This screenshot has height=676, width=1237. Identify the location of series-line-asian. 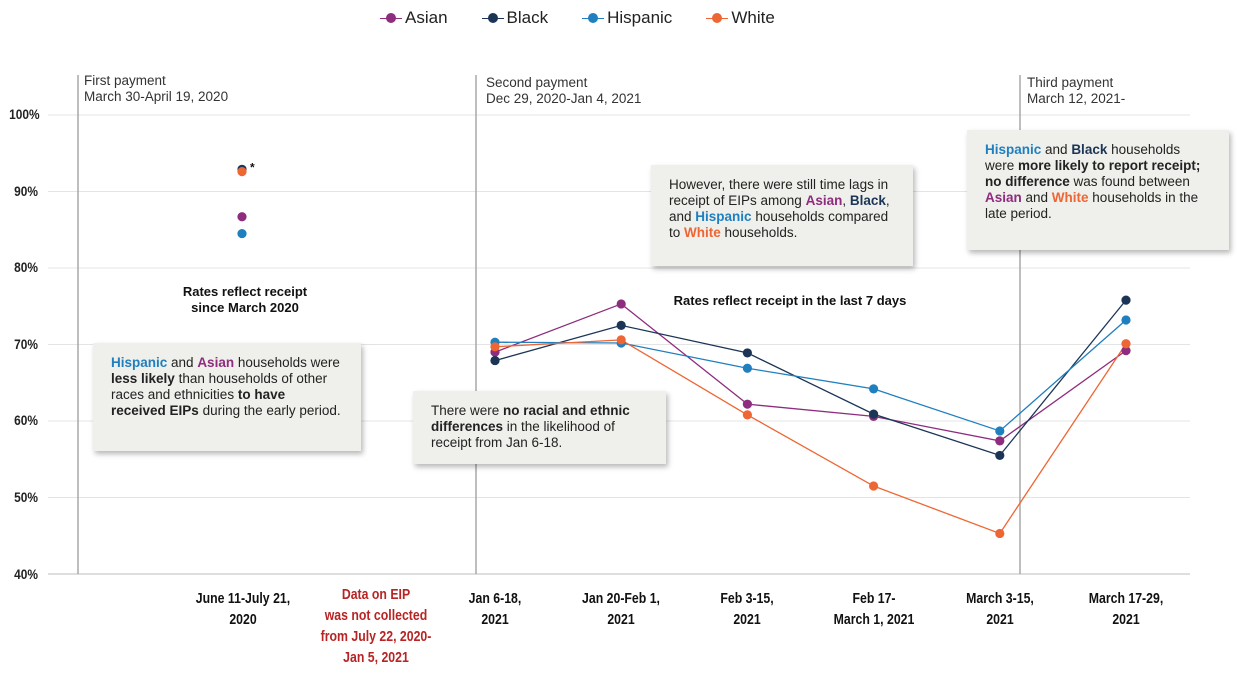
(810, 372).